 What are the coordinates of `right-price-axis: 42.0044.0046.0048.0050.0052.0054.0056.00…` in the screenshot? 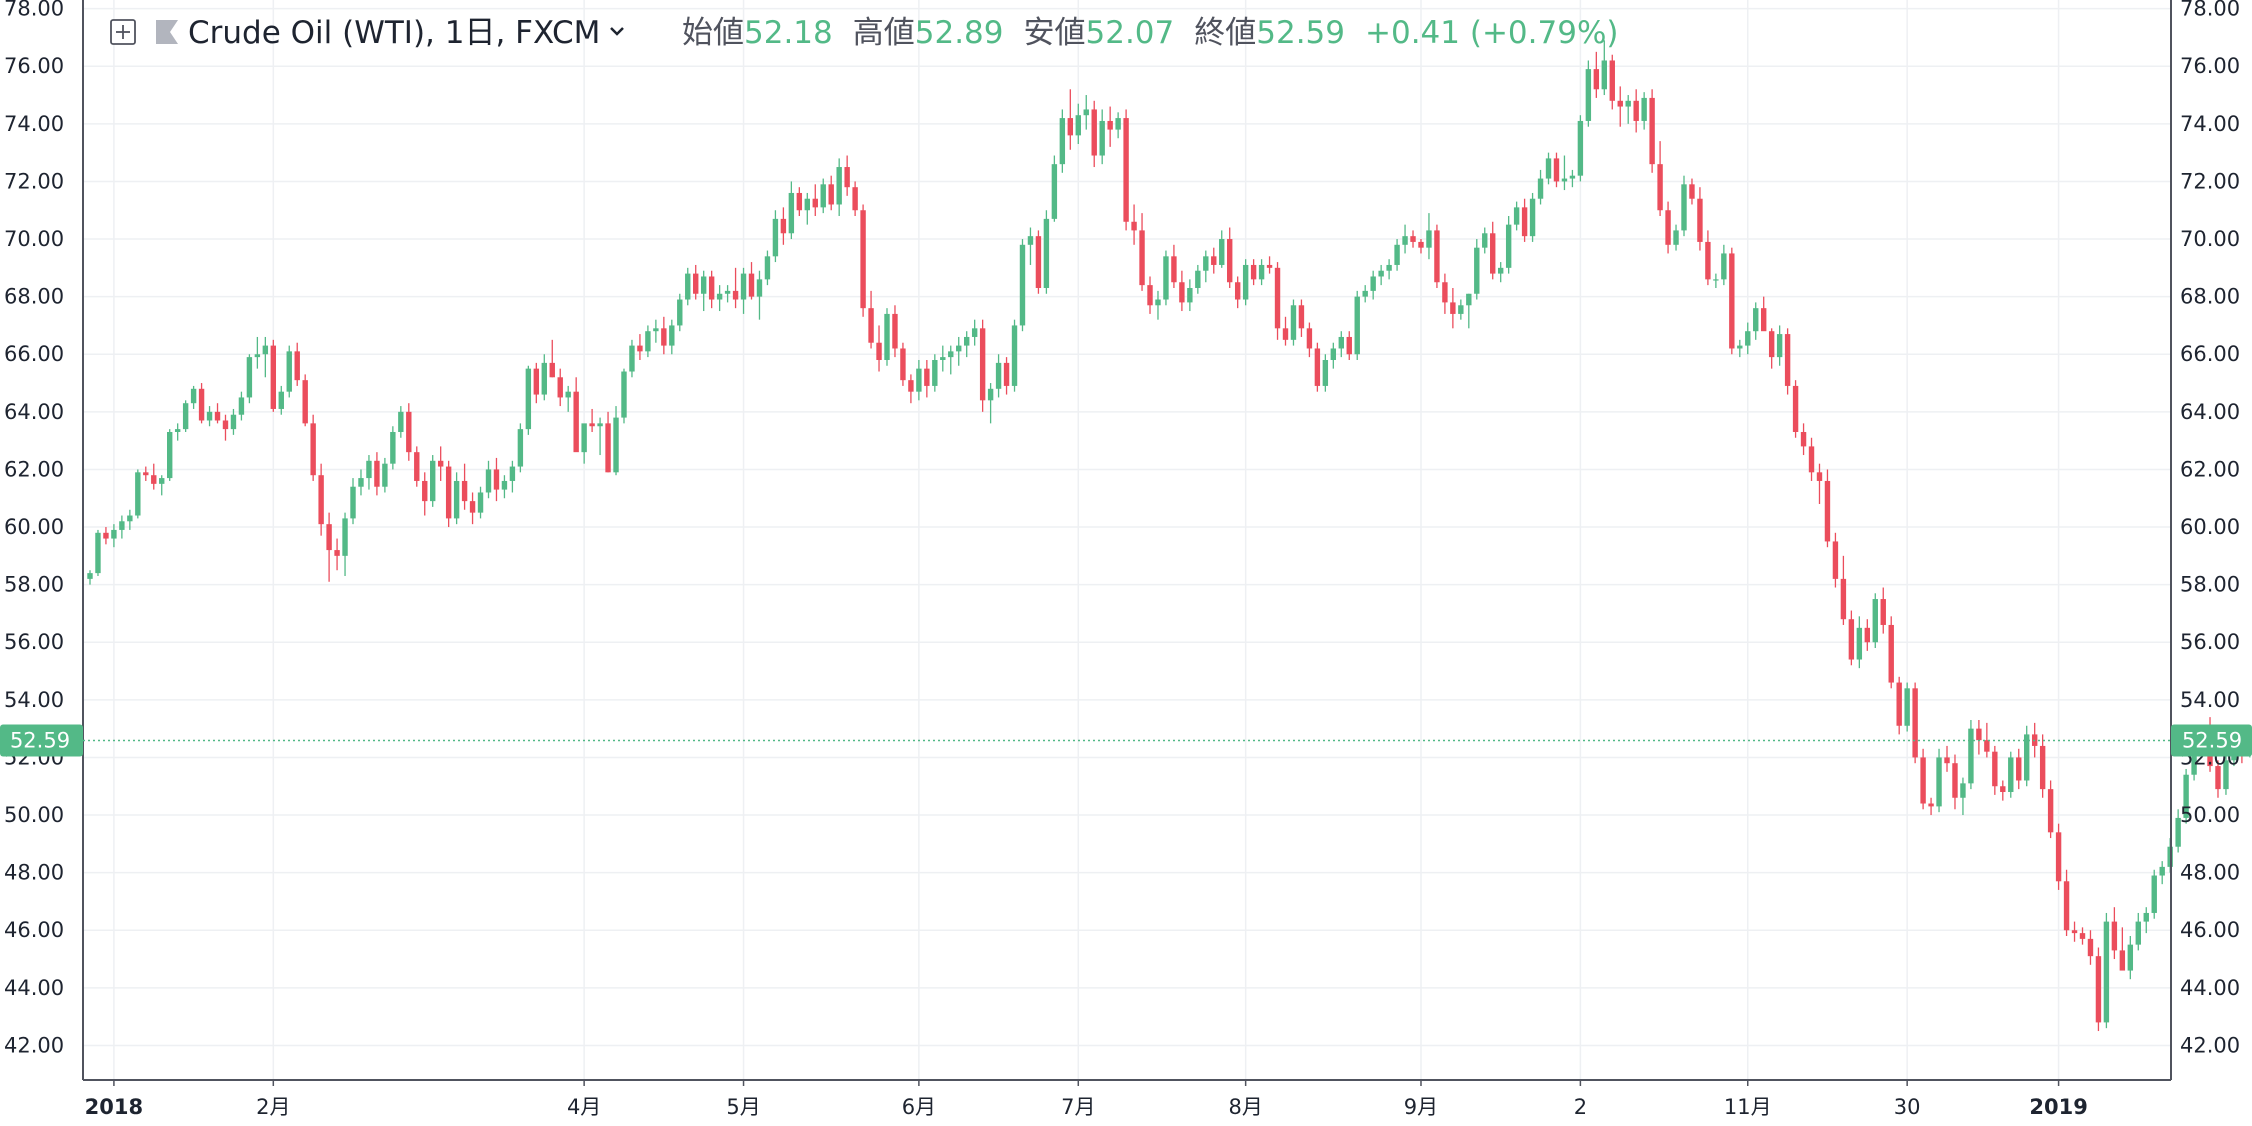 It's located at (2210, 528).